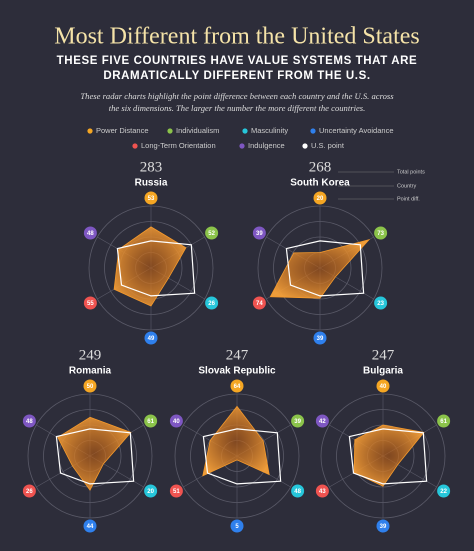 The width and height of the screenshot is (474, 551). What do you see at coordinates (383, 371) in the screenshot?
I see `country-name: Bulgaria` at bounding box center [383, 371].